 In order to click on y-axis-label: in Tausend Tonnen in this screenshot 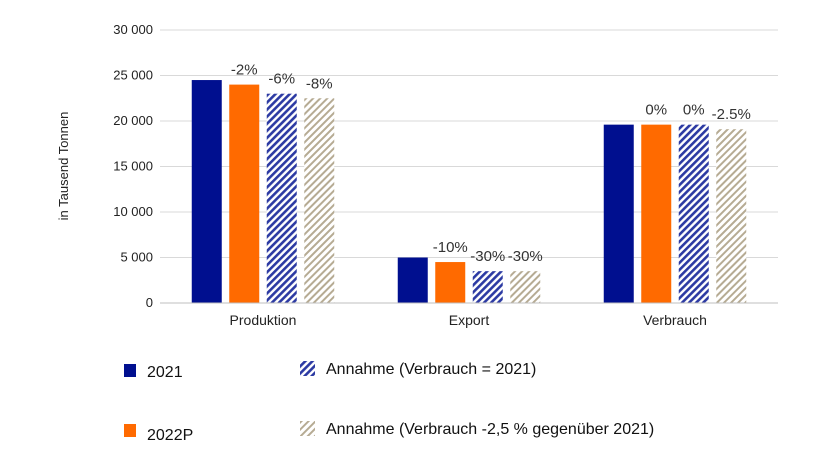, I will do `click(63, 166)`.